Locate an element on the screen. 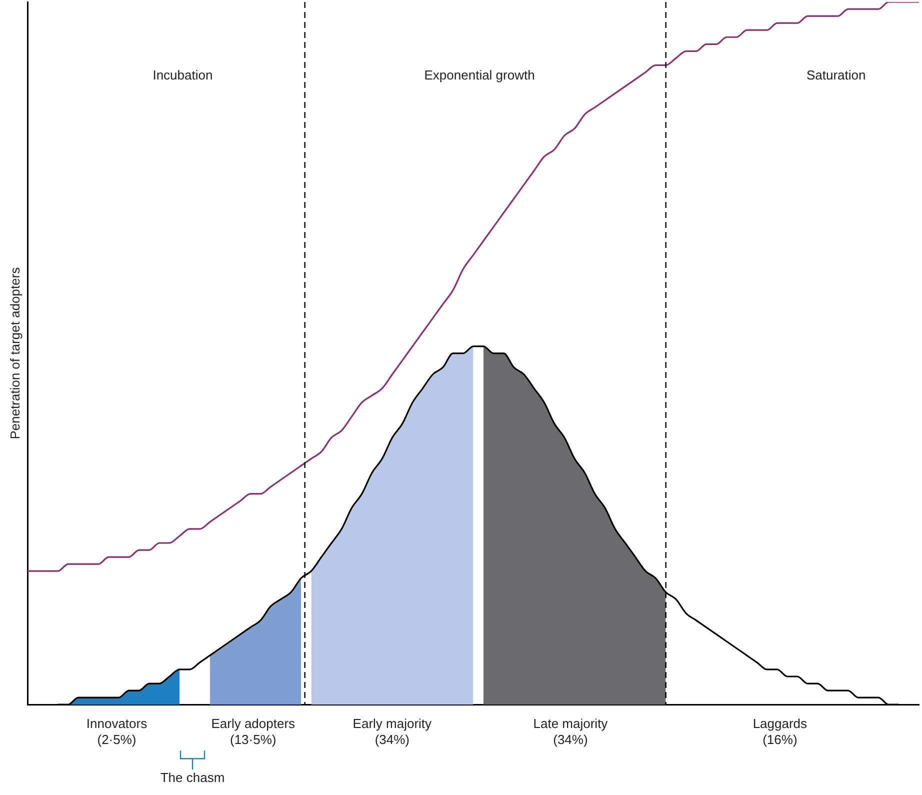 The width and height of the screenshot is (922, 795). text: Early majority (34%) is located at coordinates (392, 732).